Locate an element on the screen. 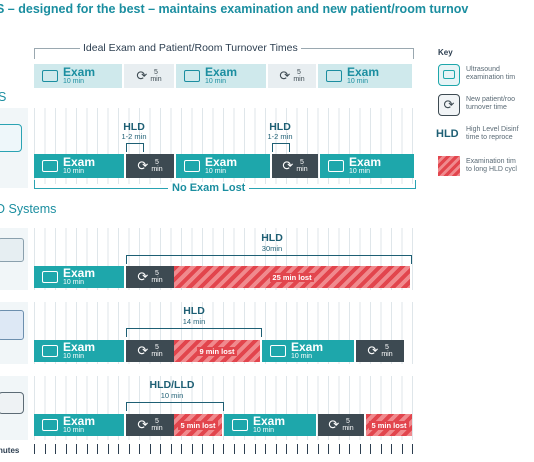 The width and height of the screenshot is (534, 462). hld-label-2: HLD is located at coordinates (280, 127).